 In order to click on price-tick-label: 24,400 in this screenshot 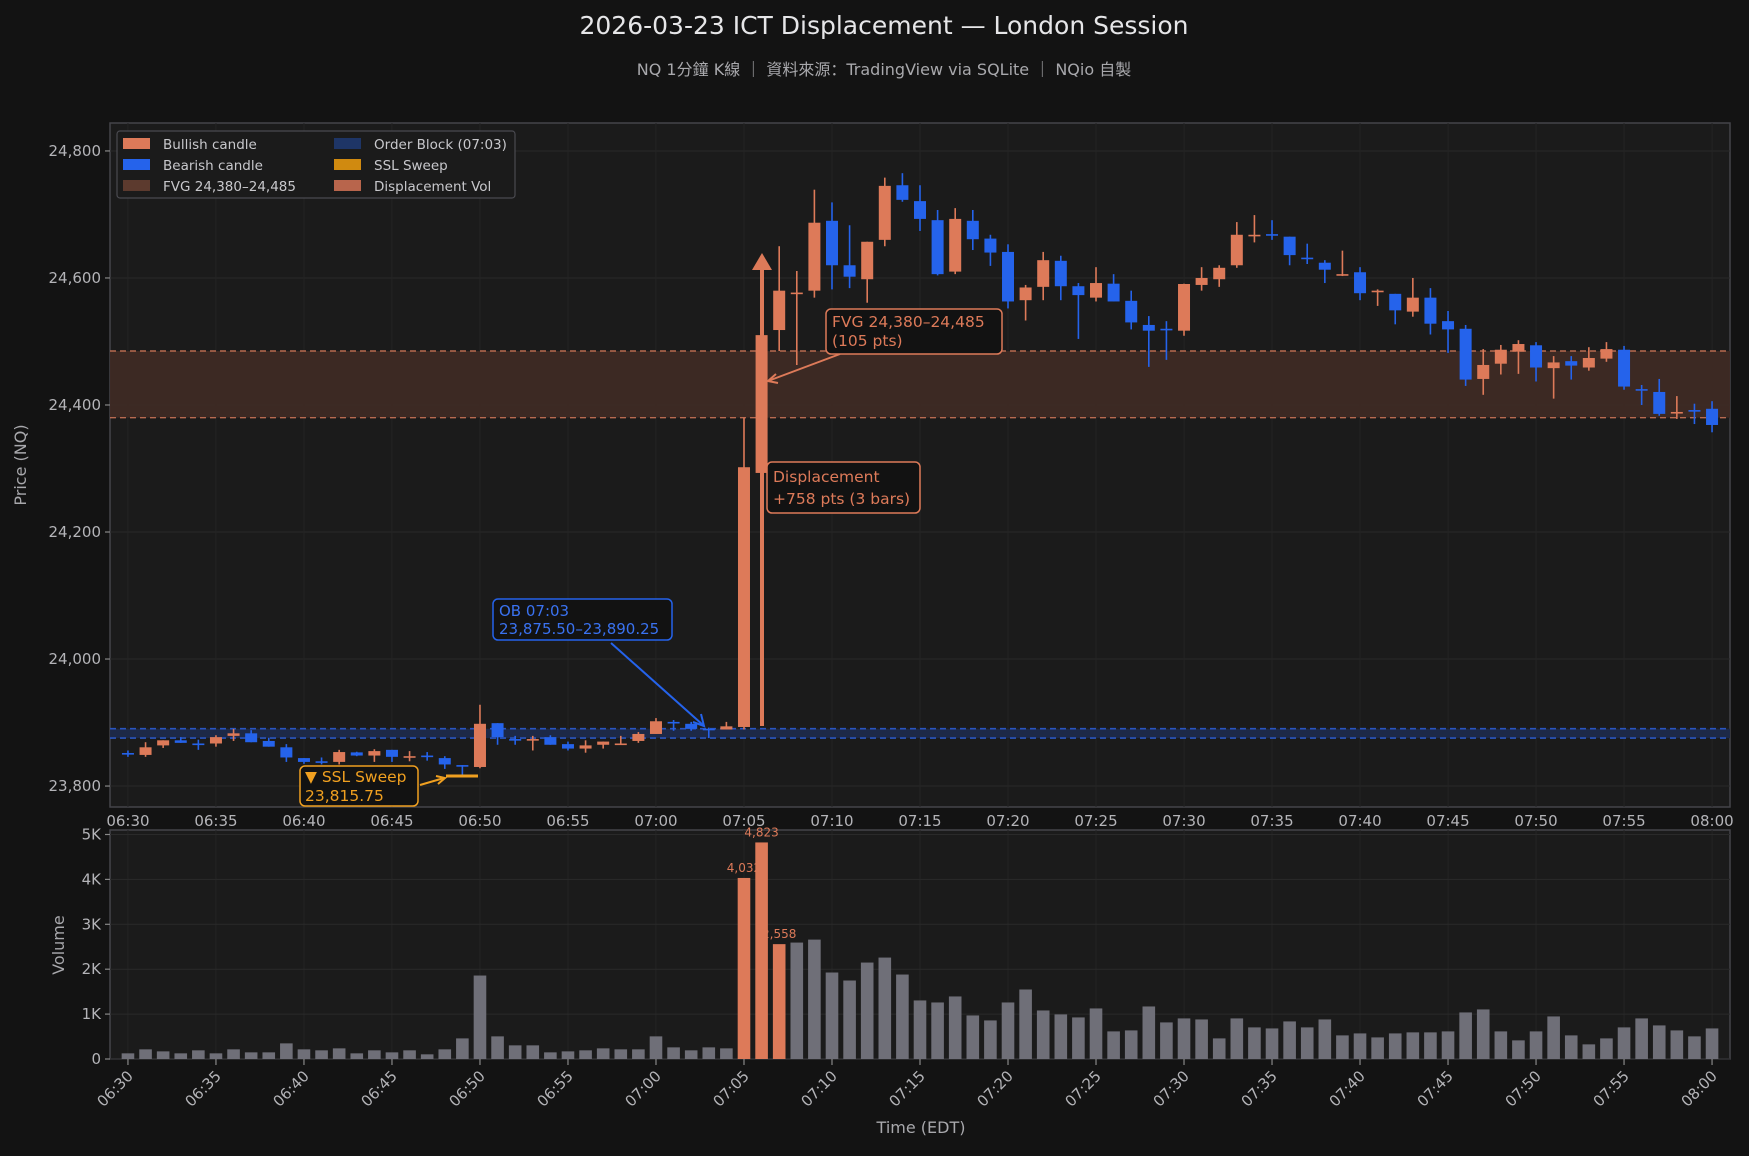, I will do `click(75, 405)`.